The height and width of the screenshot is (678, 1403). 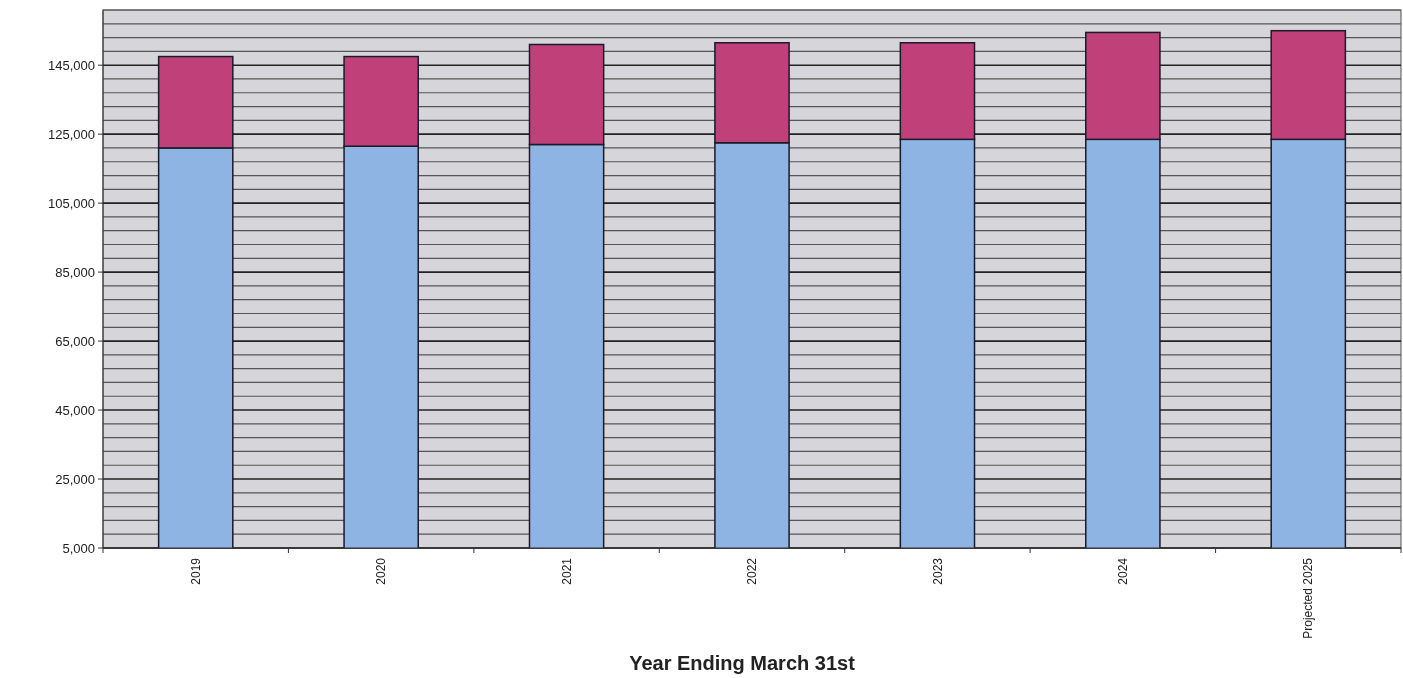 I want to click on y-tick-label: 45,000, so click(x=75, y=410).